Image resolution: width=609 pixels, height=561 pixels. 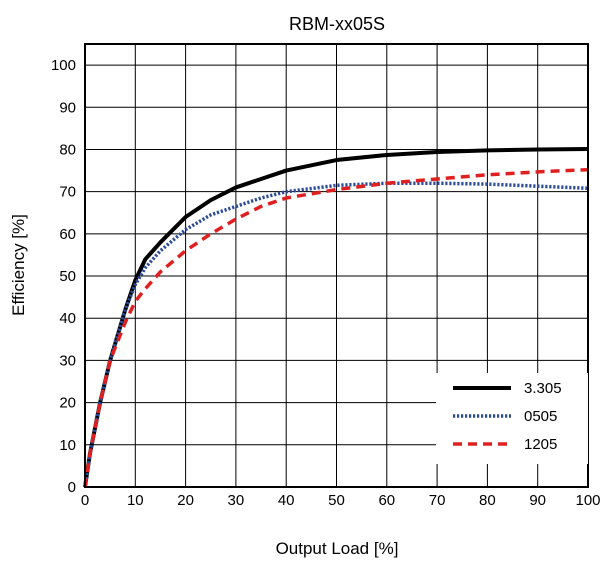 What do you see at coordinates (67, 318) in the screenshot?
I see `y-tick-label: 40` at bounding box center [67, 318].